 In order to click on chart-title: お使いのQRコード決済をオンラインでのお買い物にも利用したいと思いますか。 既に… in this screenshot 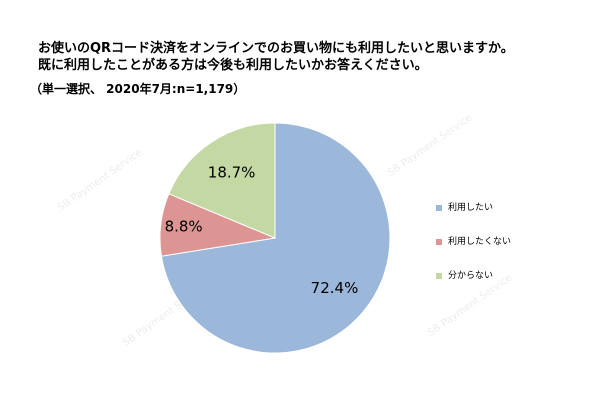, I will do `click(313, 57)`.